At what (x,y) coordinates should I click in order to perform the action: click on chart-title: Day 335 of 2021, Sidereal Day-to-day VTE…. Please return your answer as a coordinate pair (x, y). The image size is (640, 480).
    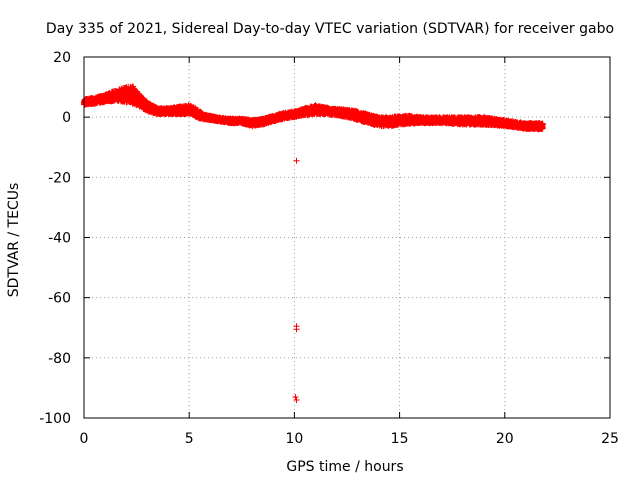
    Looking at the image, I should click on (330, 29).